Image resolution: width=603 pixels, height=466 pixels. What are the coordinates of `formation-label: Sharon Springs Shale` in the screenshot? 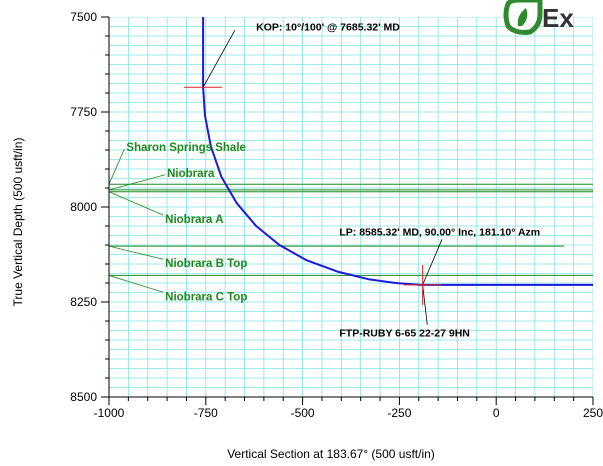 It's located at (186, 148).